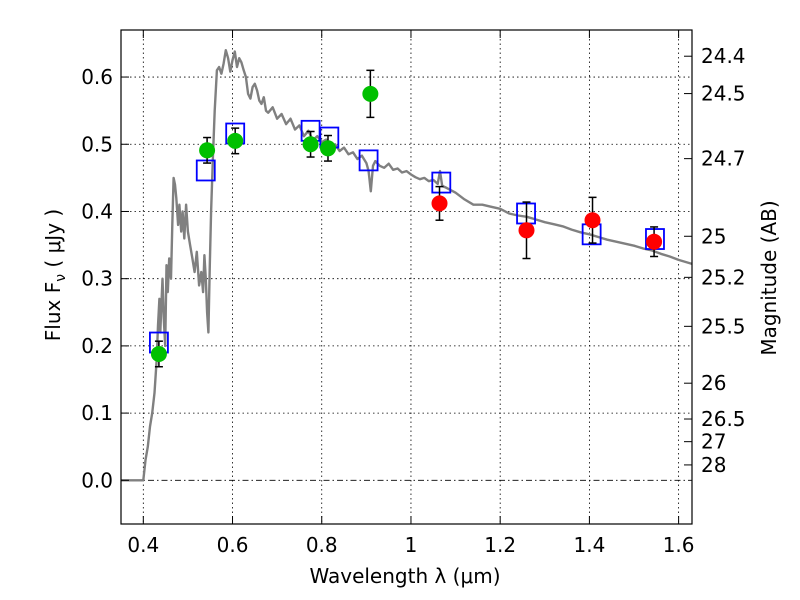 The height and width of the screenshot is (600, 800). Describe the element at coordinates (233, 545) in the screenshot. I see `x-tick-label: 0.6` at that location.